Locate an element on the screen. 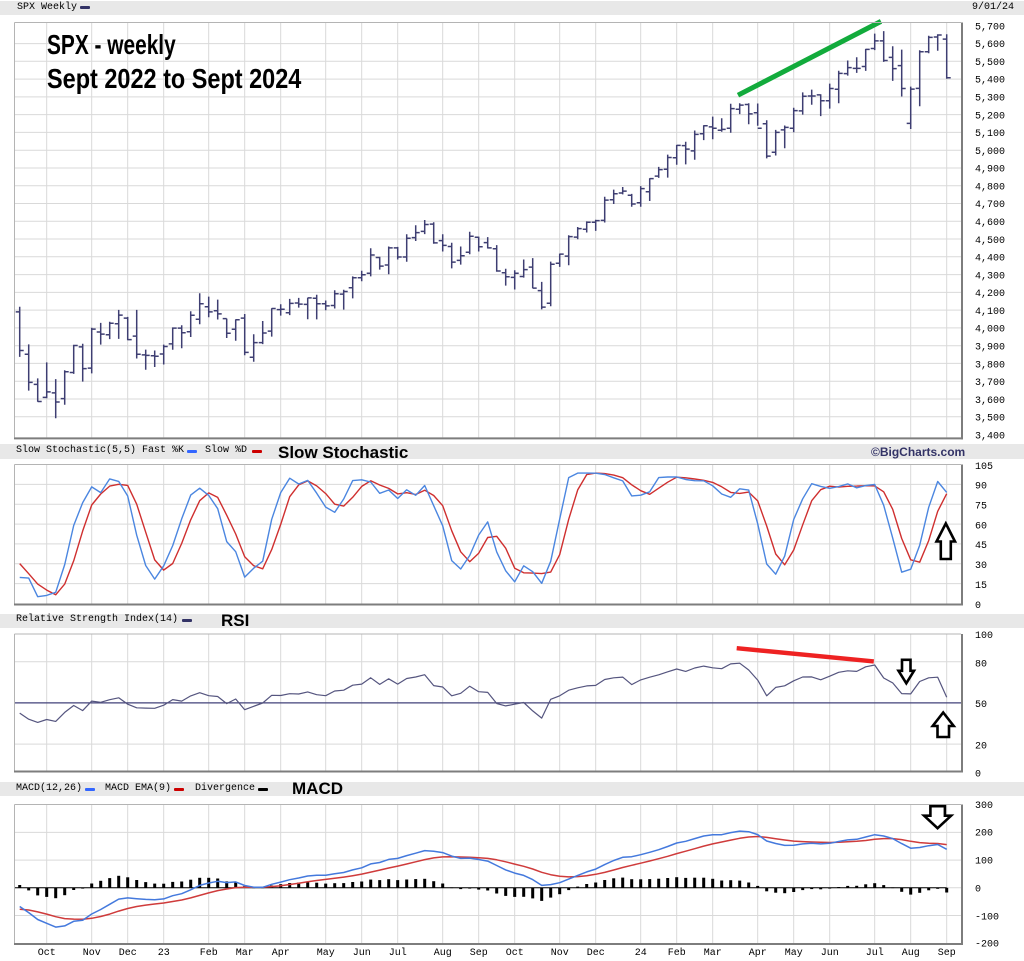 The height and width of the screenshot is (961, 1024). svg-text: 50 is located at coordinates (981, 705).